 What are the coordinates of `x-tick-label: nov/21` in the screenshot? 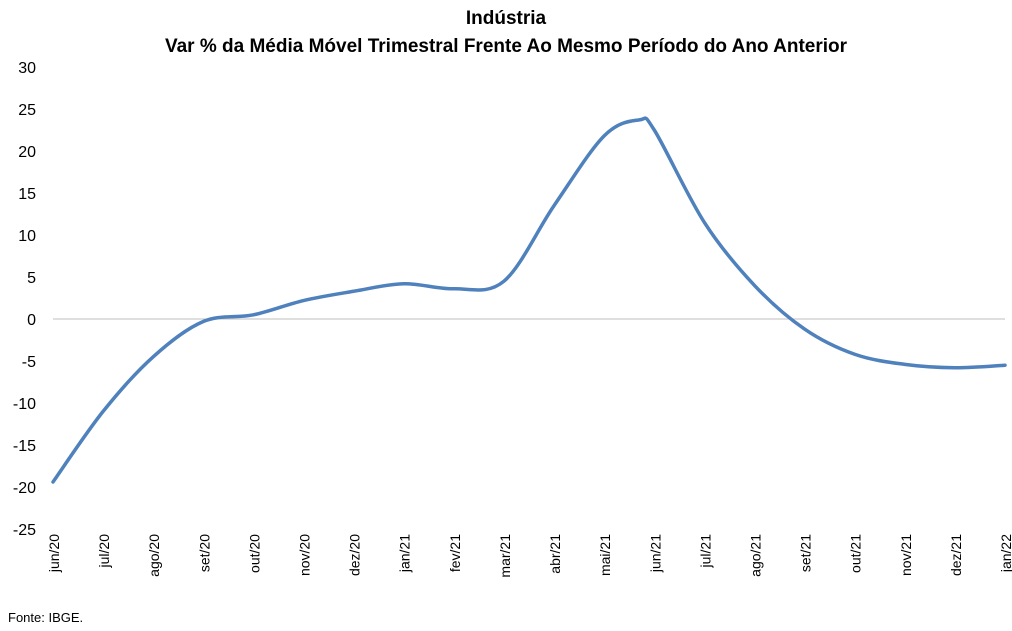 It's located at (906, 555).